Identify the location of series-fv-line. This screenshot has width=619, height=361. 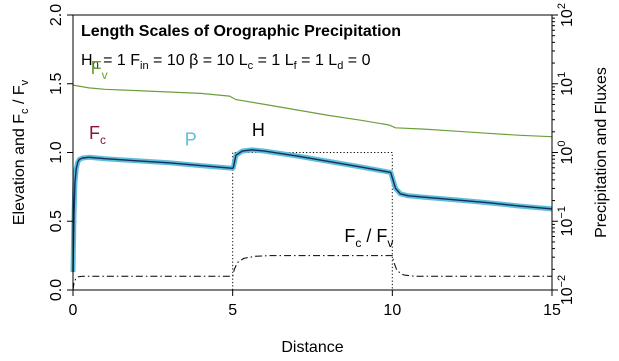
(312, 111).